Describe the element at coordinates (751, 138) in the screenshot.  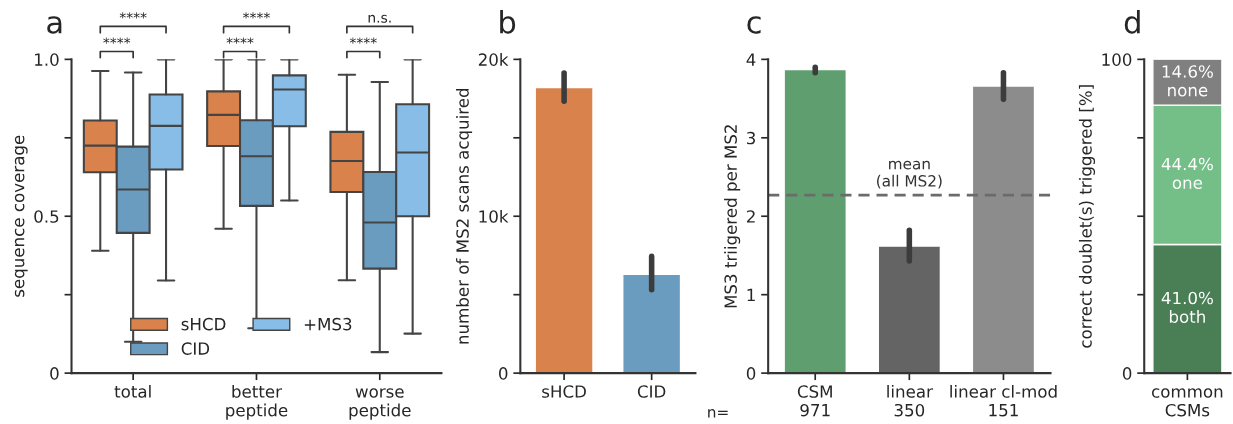
I see `y-tick-label: 3` at that location.